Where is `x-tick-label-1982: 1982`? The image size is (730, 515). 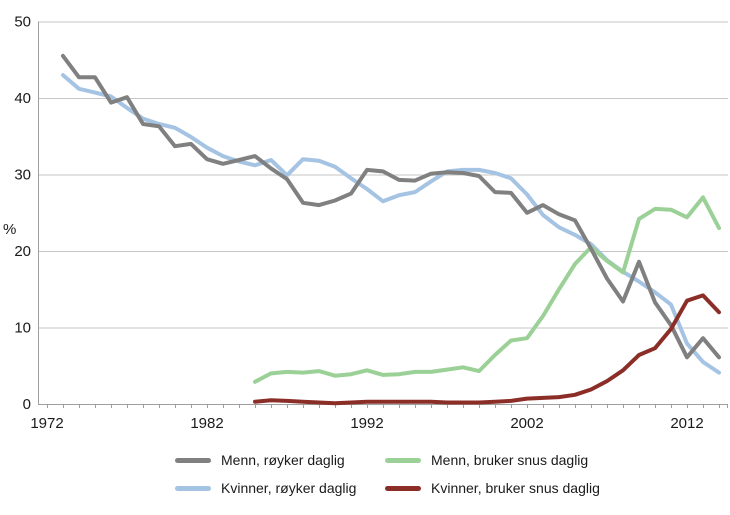 x-tick-label-1982: 1982 is located at coordinates (206, 423).